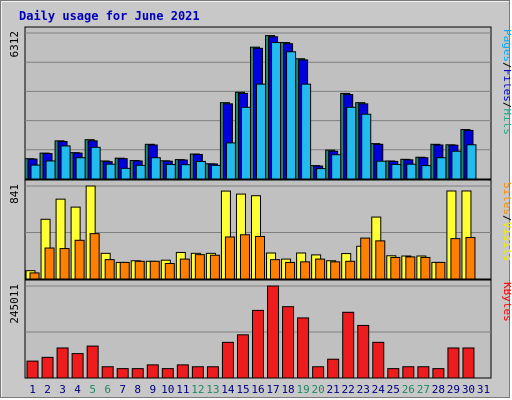  I want to click on day-label-24: 24, so click(379, 389).